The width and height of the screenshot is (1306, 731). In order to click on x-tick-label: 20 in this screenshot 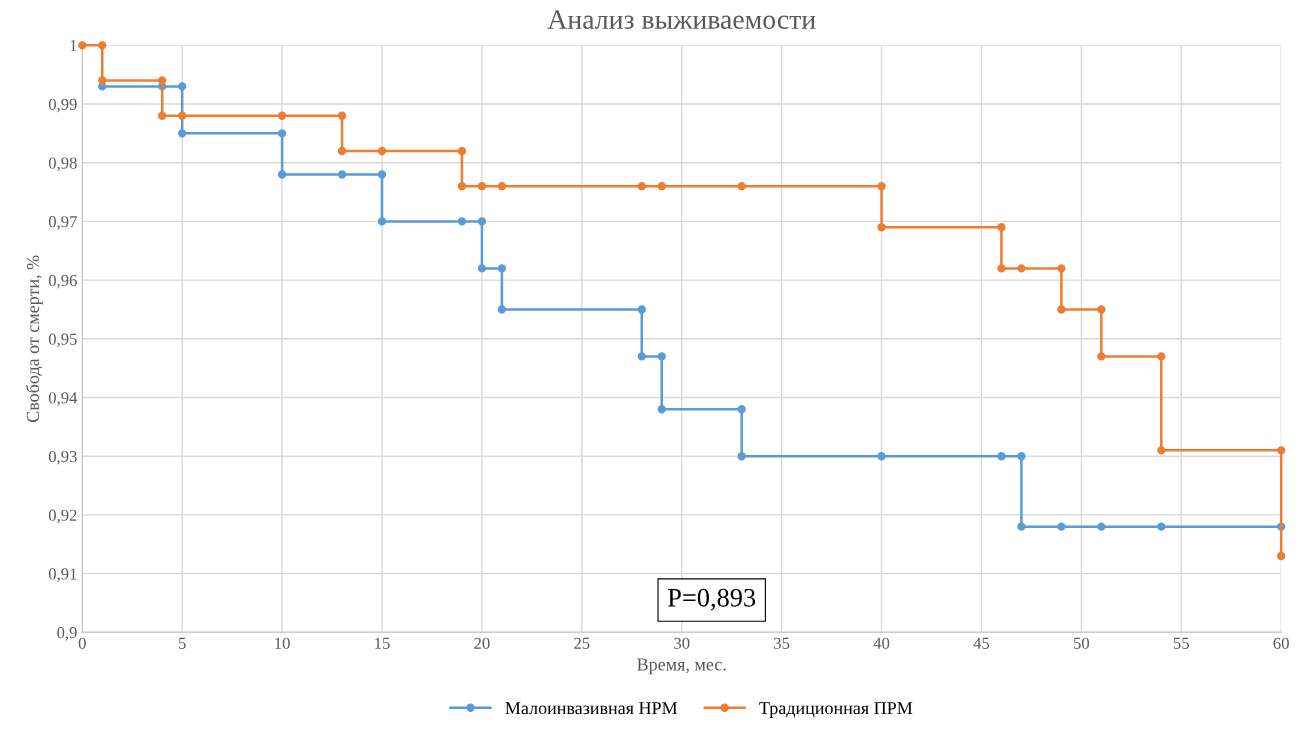, I will do `click(482, 643)`.